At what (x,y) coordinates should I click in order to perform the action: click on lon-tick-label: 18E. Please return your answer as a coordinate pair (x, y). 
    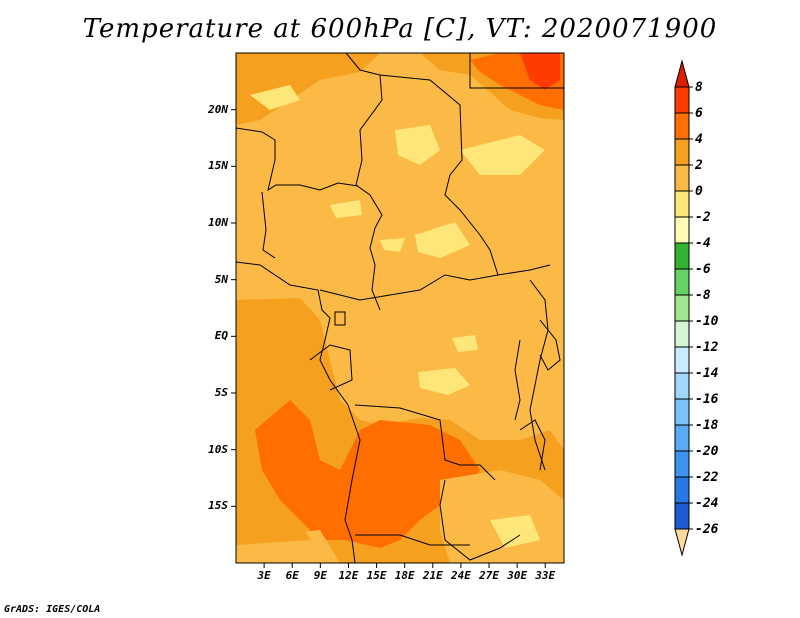
    Looking at the image, I should click on (404, 575).